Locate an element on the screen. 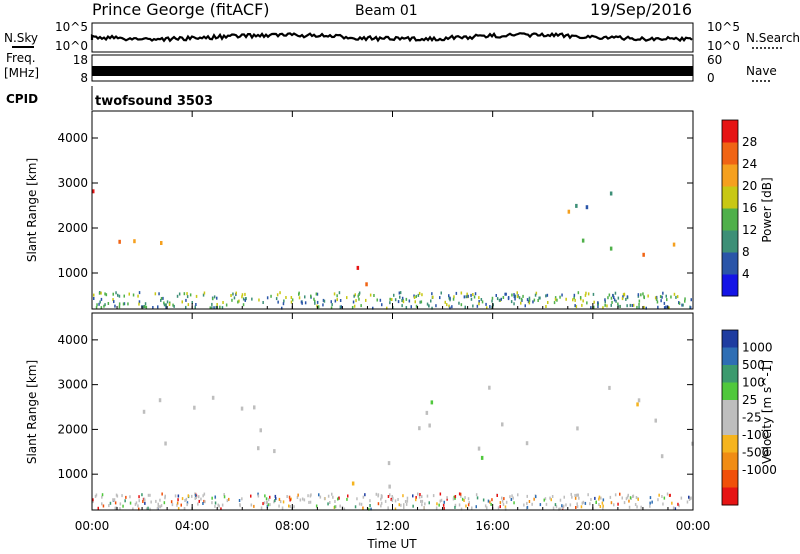 This screenshot has width=800, height=554. nave-label: Nave is located at coordinates (761, 71).